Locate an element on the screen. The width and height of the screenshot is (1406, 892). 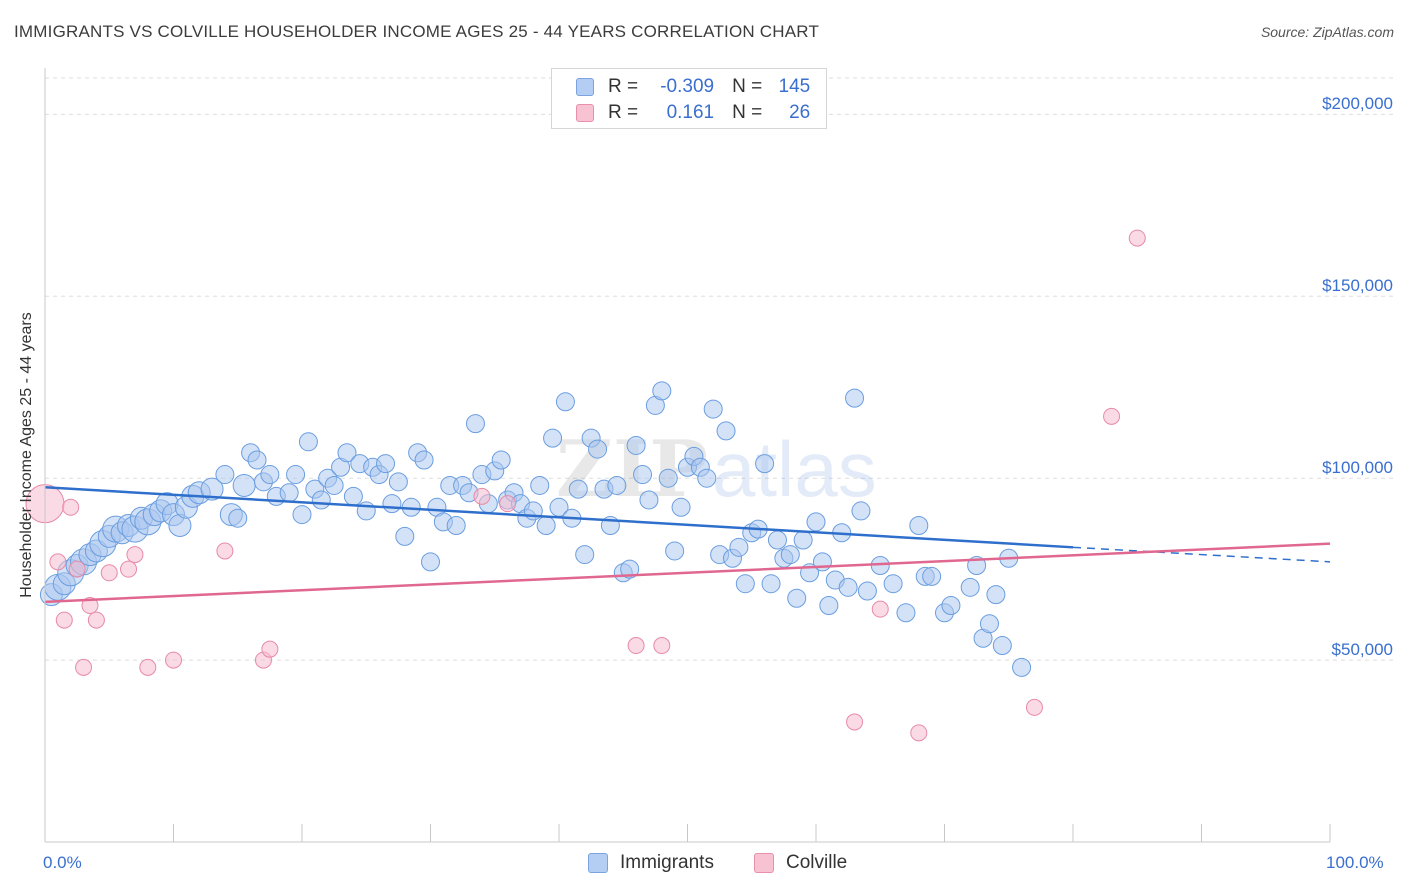
legend-row-colville: R = 0.161 N = 26 is located at coordinates (693, 113).